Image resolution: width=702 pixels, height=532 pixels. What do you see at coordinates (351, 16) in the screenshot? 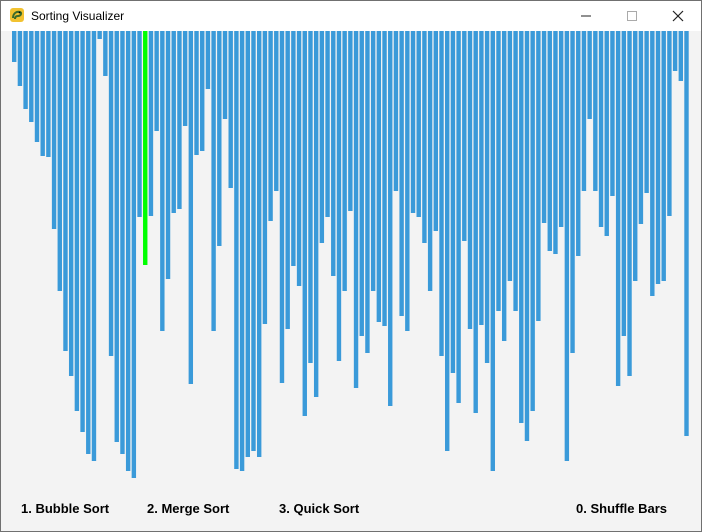
I see `title-bar: Sorting Visualizer` at bounding box center [351, 16].